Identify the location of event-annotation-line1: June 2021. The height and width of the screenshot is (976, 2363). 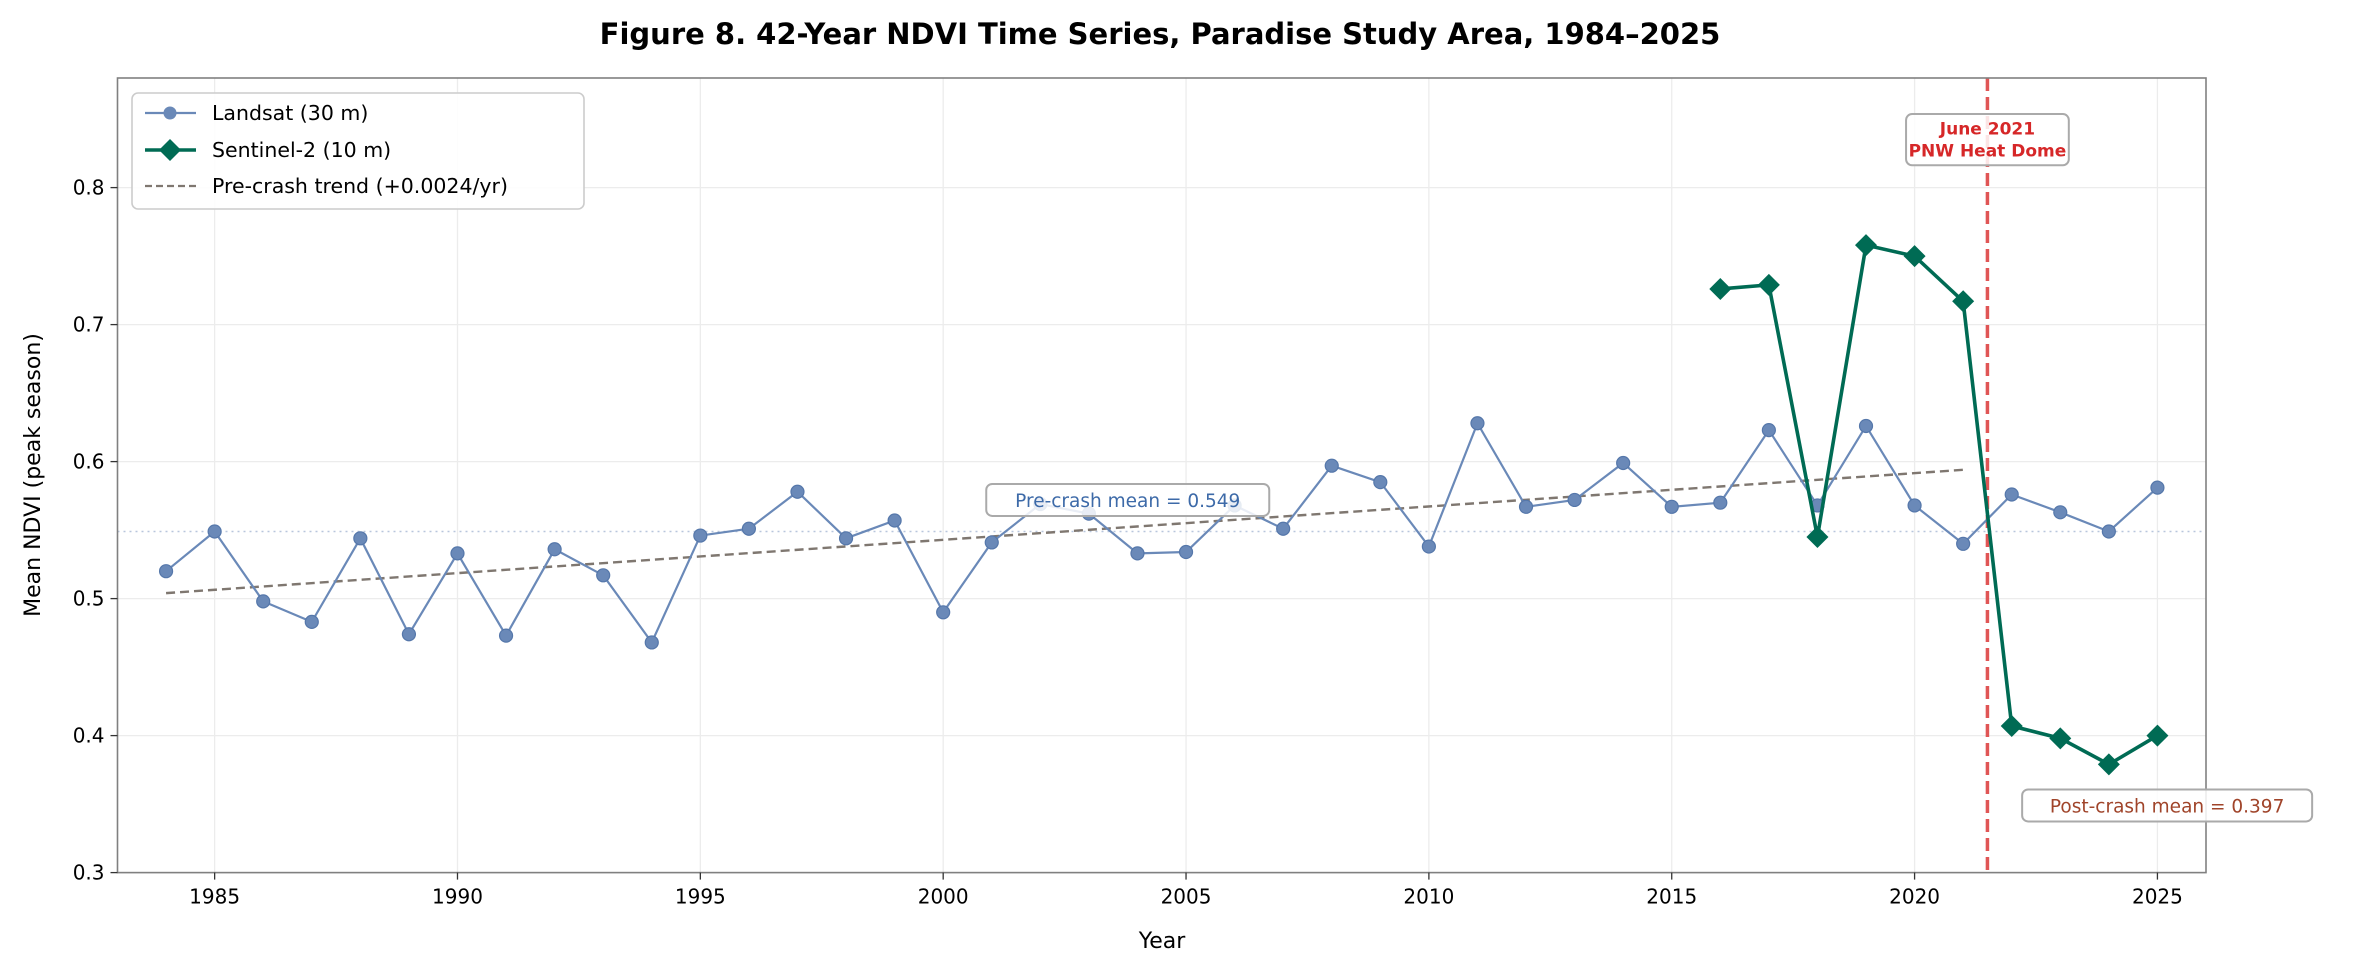
(1987, 130).